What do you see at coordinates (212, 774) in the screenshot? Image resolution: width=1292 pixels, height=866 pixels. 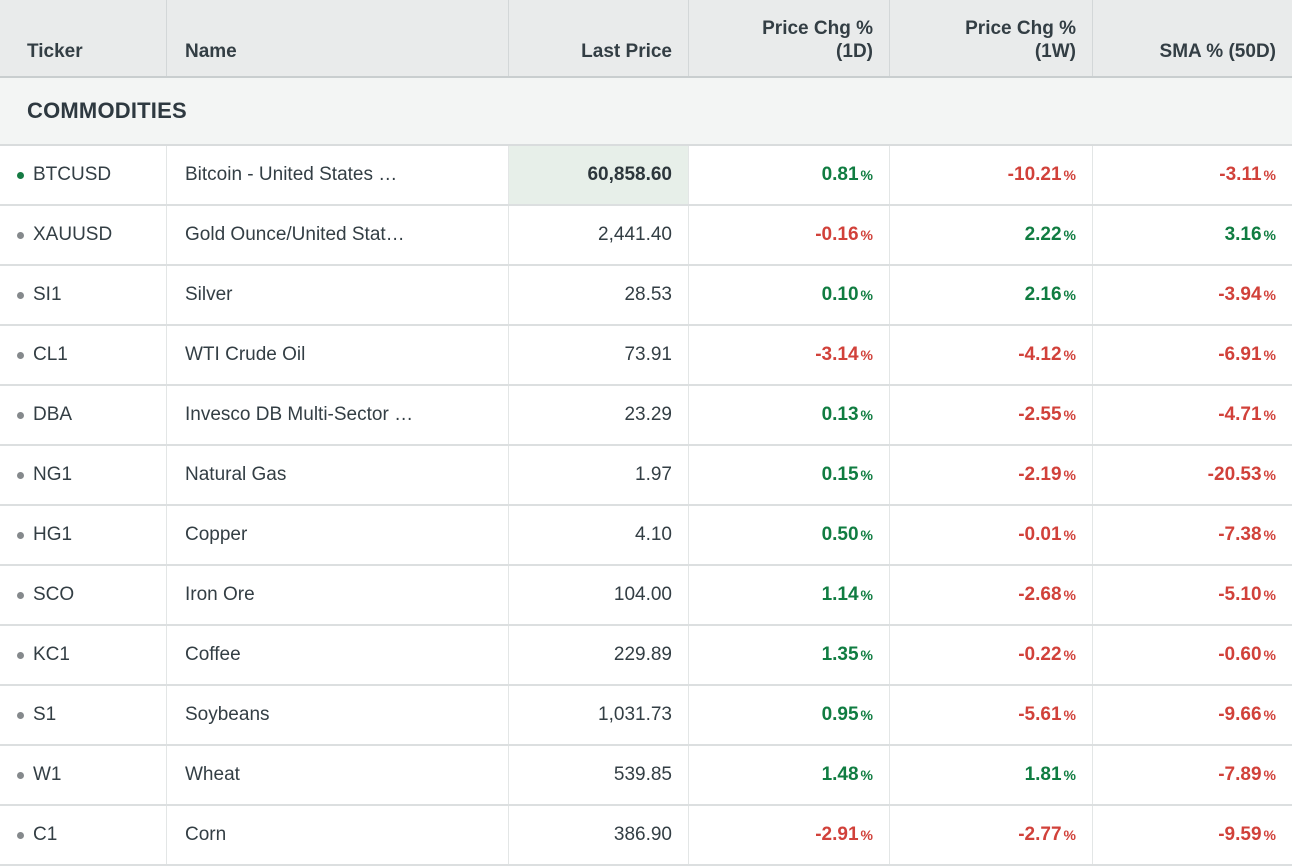 I see `instrument-name: Wheat` at bounding box center [212, 774].